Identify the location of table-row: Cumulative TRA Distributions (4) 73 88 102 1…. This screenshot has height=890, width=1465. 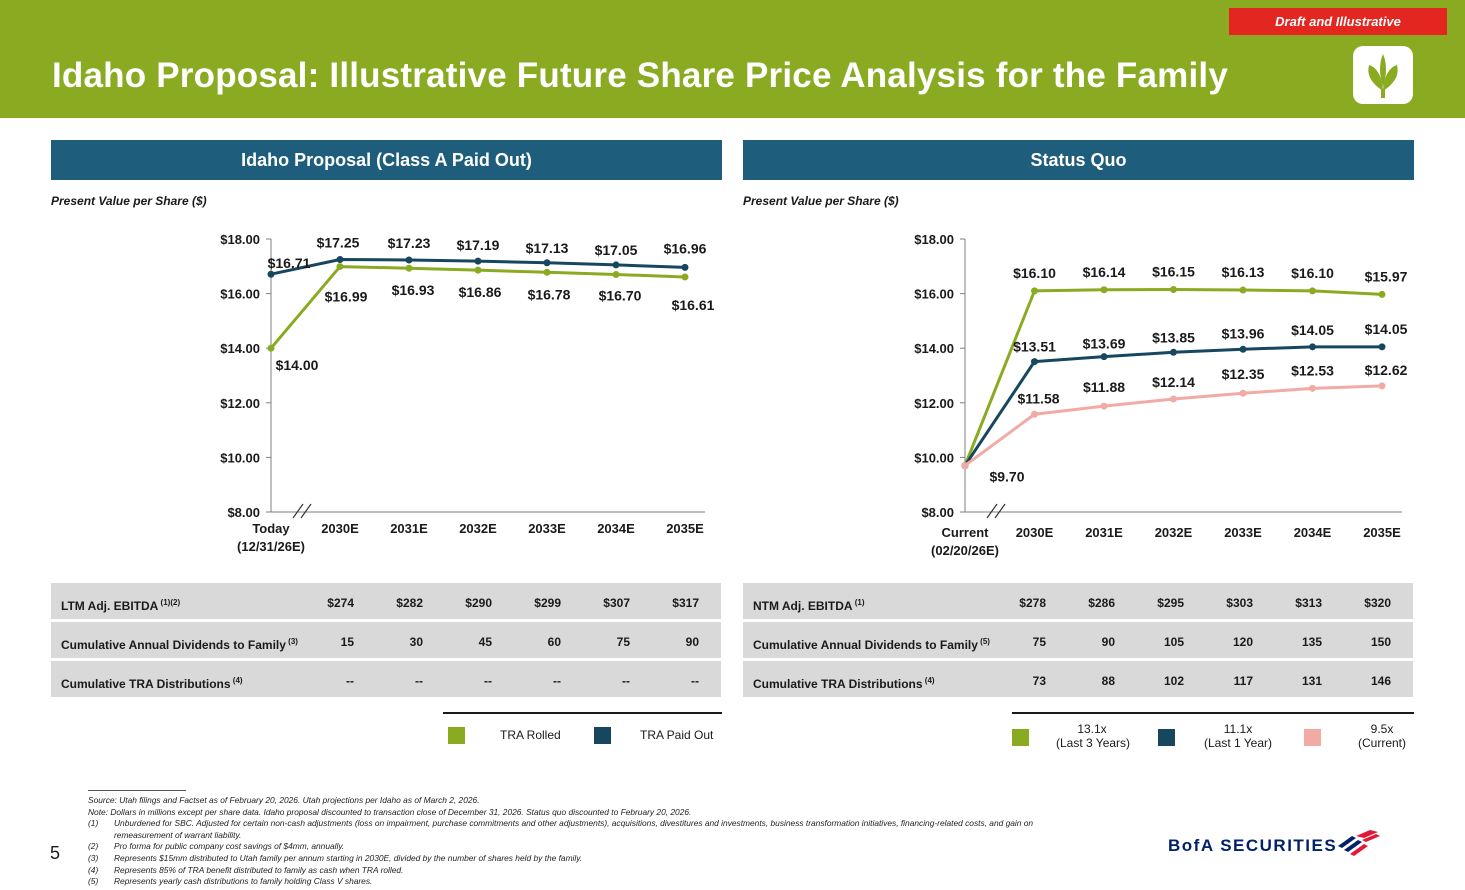
(1078, 679).